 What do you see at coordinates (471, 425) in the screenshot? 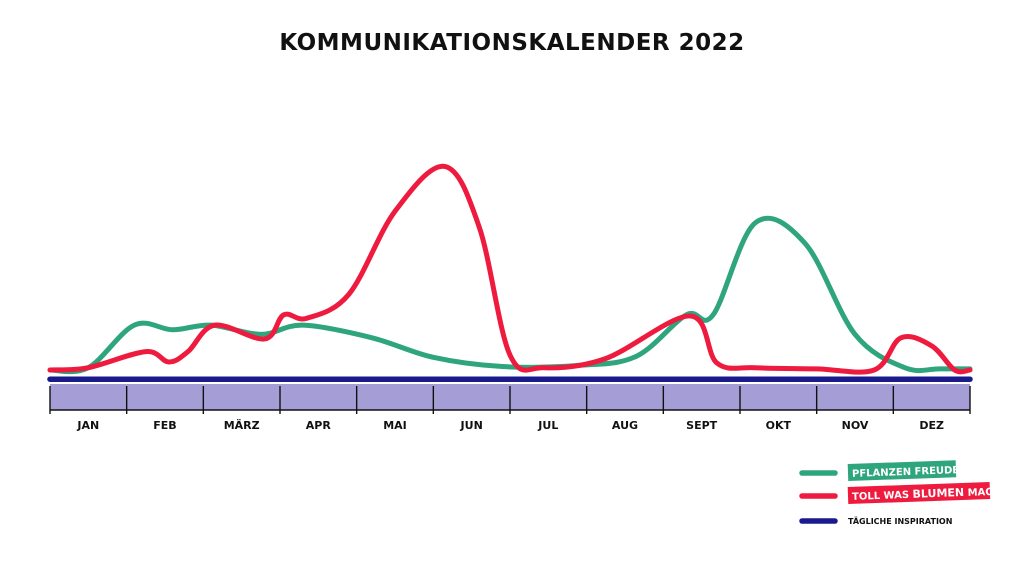
I see `x-tick-label: JUN` at bounding box center [471, 425].